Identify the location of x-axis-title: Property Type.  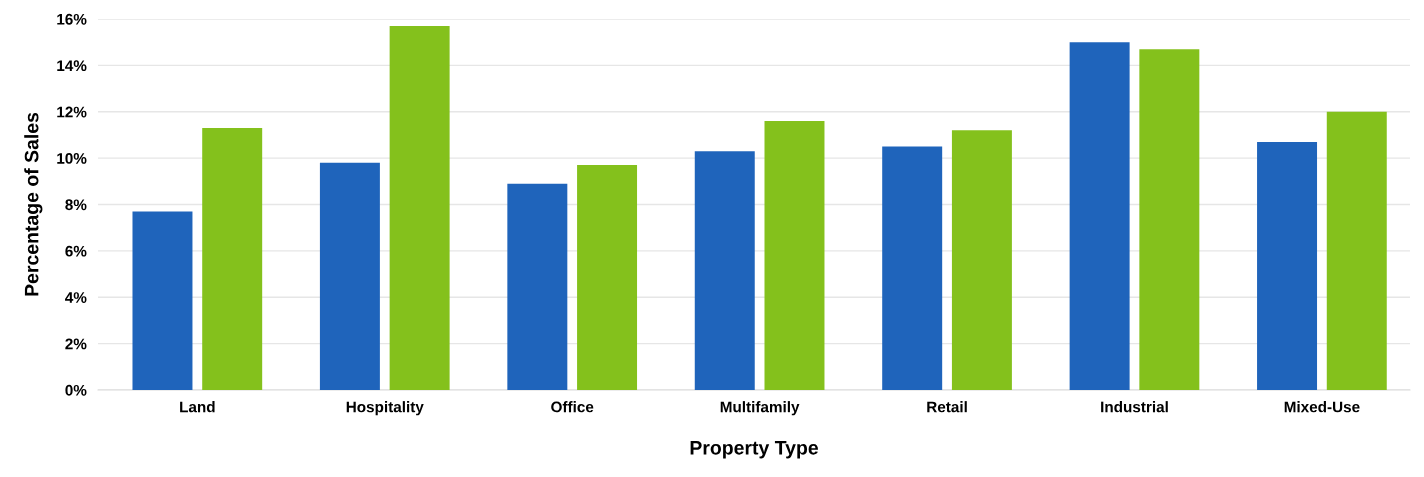
(754, 450).